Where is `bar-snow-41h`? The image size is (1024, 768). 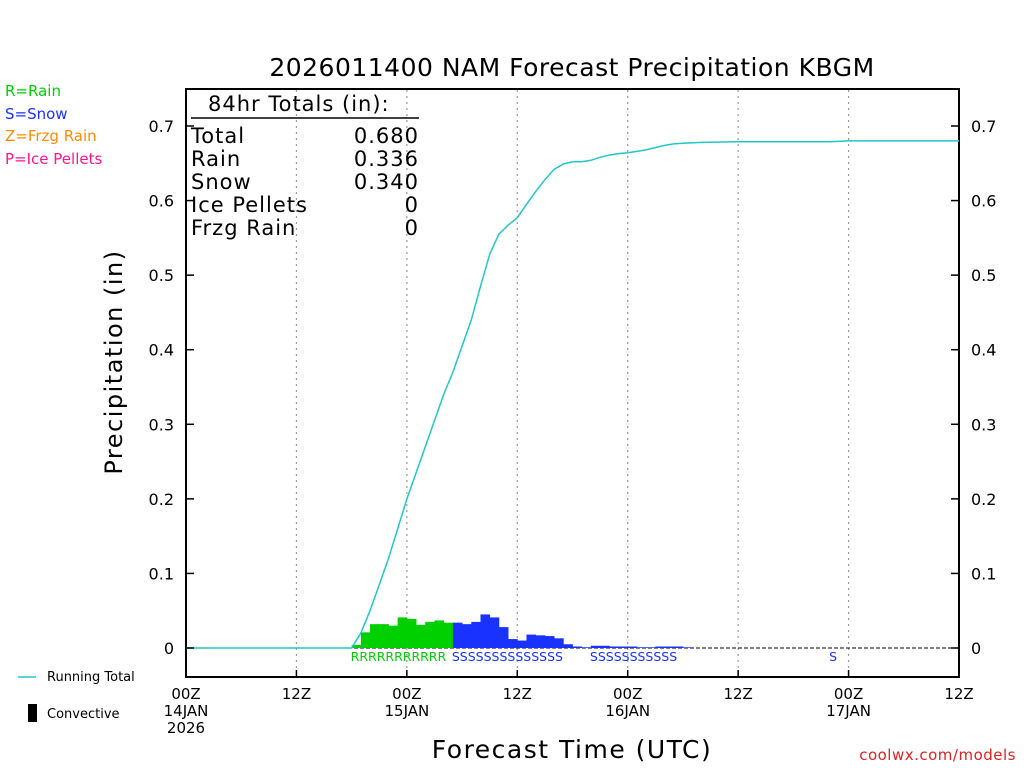
bar-snow-41h is located at coordinates (568, 646).